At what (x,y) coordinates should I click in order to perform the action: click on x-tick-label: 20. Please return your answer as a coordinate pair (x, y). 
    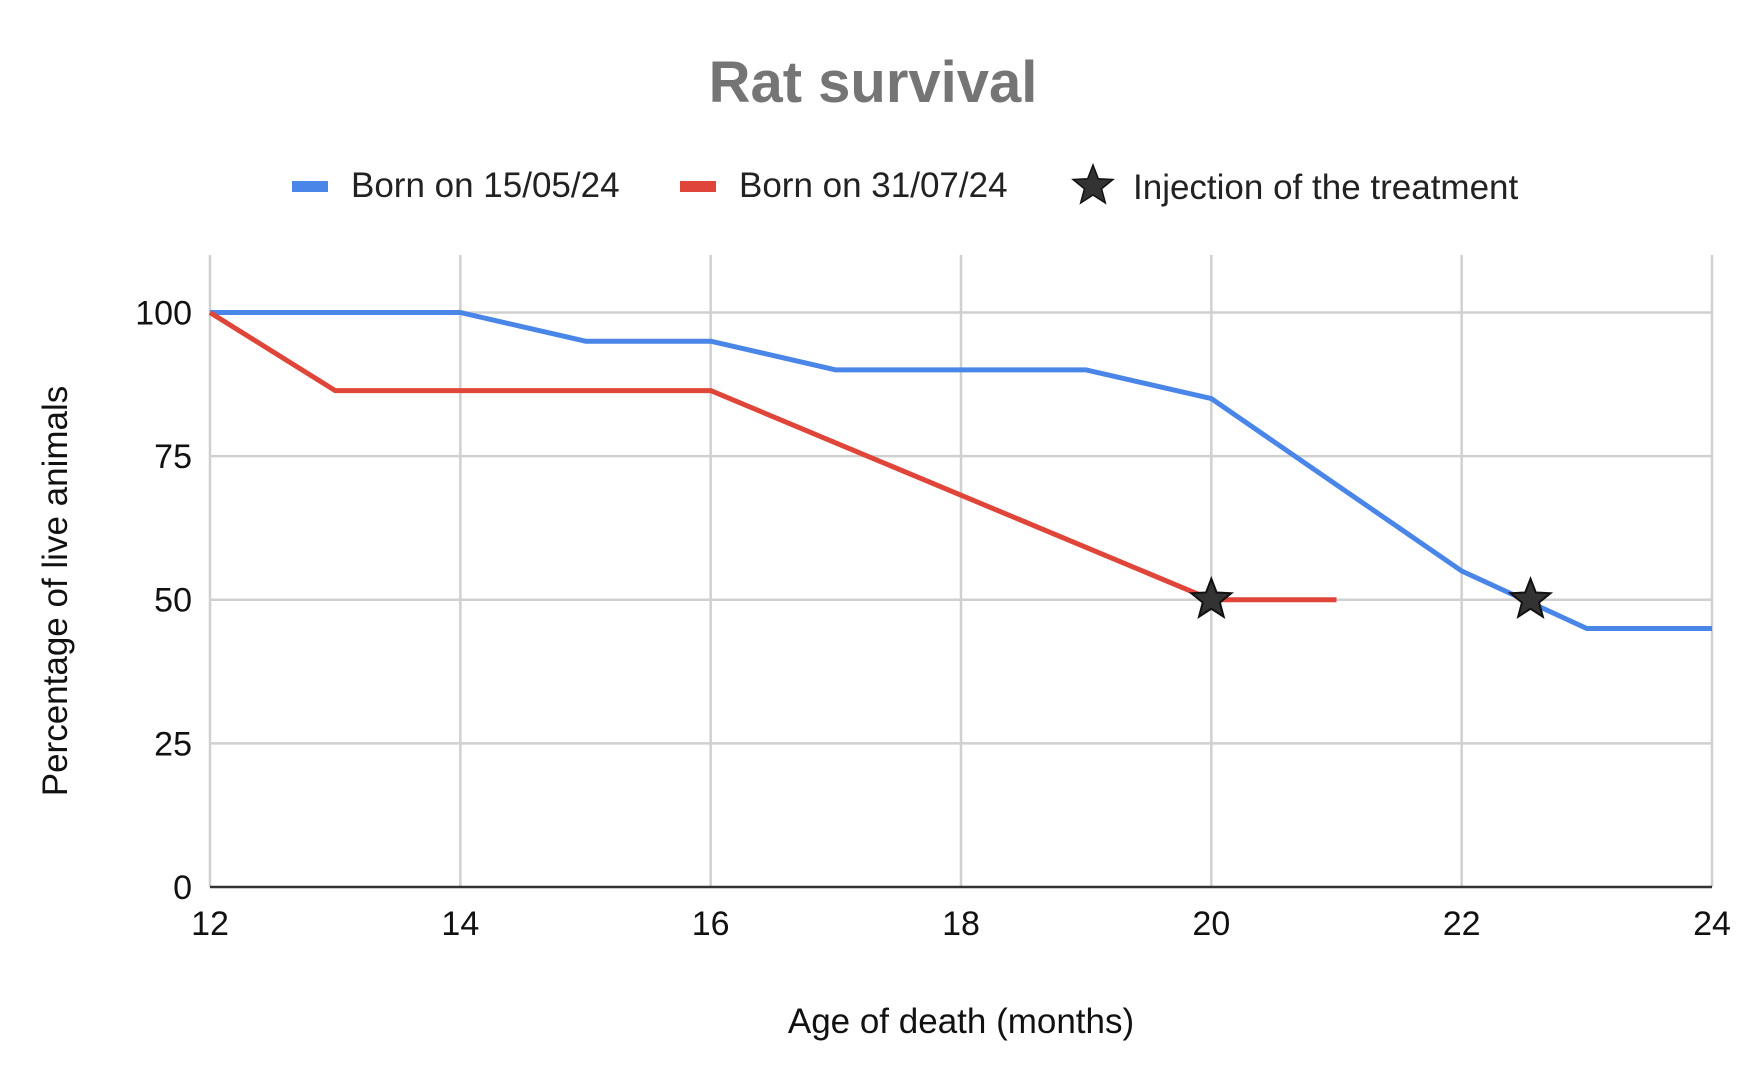
    Looking at the image, I should click on (1211, 924).